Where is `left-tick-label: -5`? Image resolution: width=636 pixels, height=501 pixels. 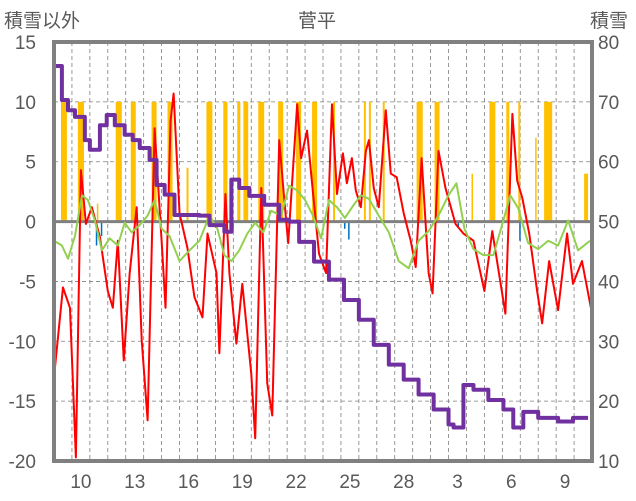 left-tick-label: -5 is located at coordinates (27, 282).